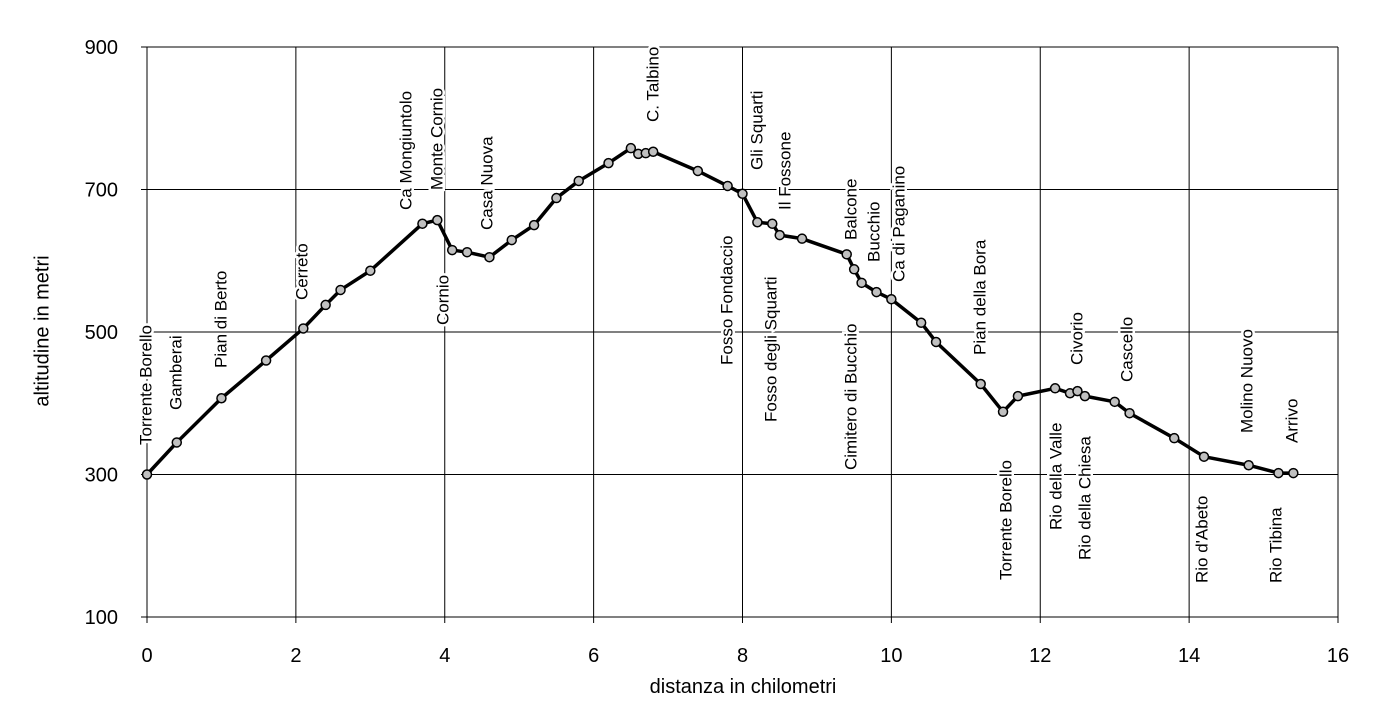  I want to click on annotation: Gamberai, so click(175, 372).